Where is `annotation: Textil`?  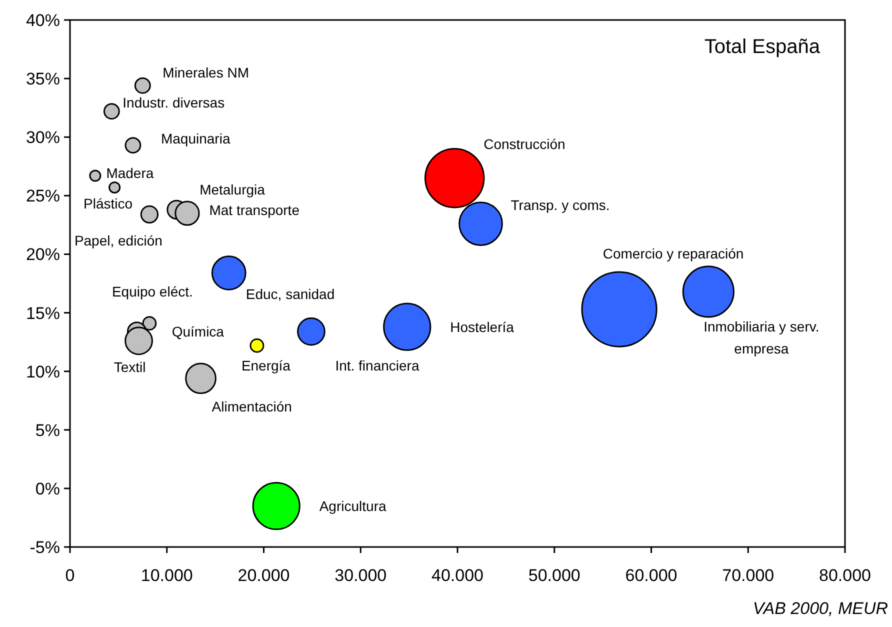
annotation: Textil is located at coordinates (130, 366).